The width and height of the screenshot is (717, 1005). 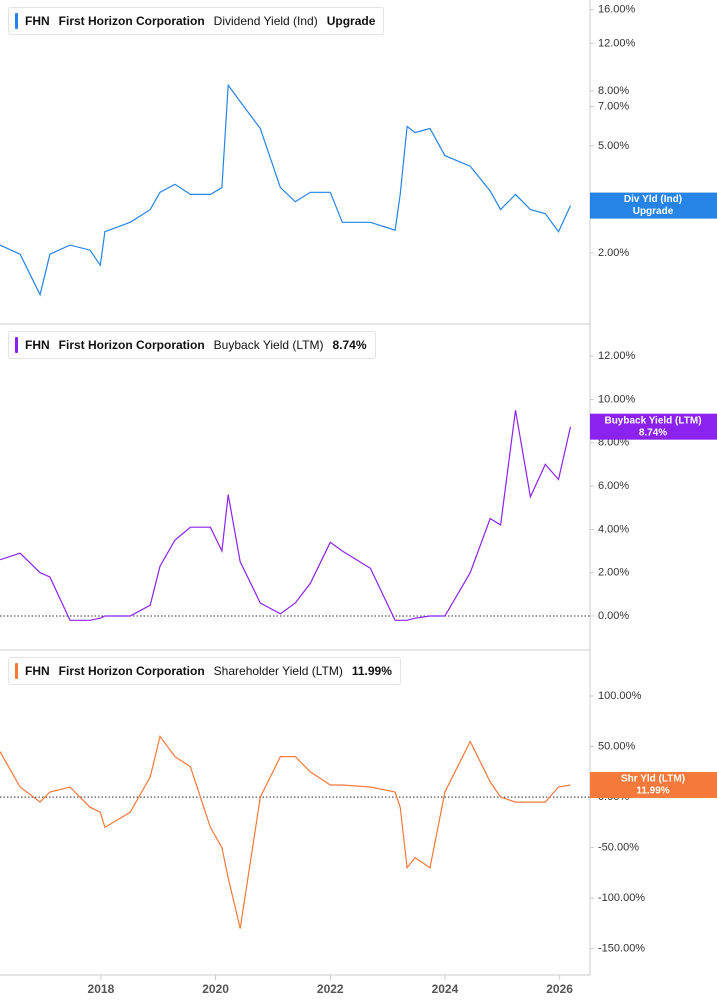 What do you see at coordinates (351, 21) in the screenshot?
I see `last-value: Upgrade` at bounding box center [351, 21].